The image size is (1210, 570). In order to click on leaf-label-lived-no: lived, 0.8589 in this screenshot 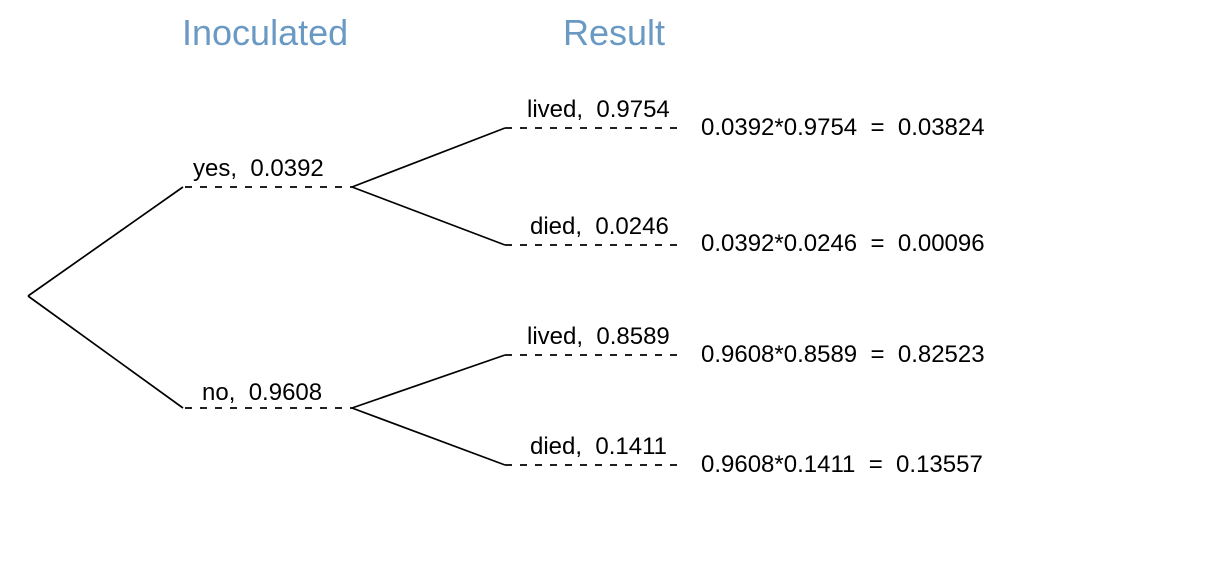, I will do `click(598, 336)`.